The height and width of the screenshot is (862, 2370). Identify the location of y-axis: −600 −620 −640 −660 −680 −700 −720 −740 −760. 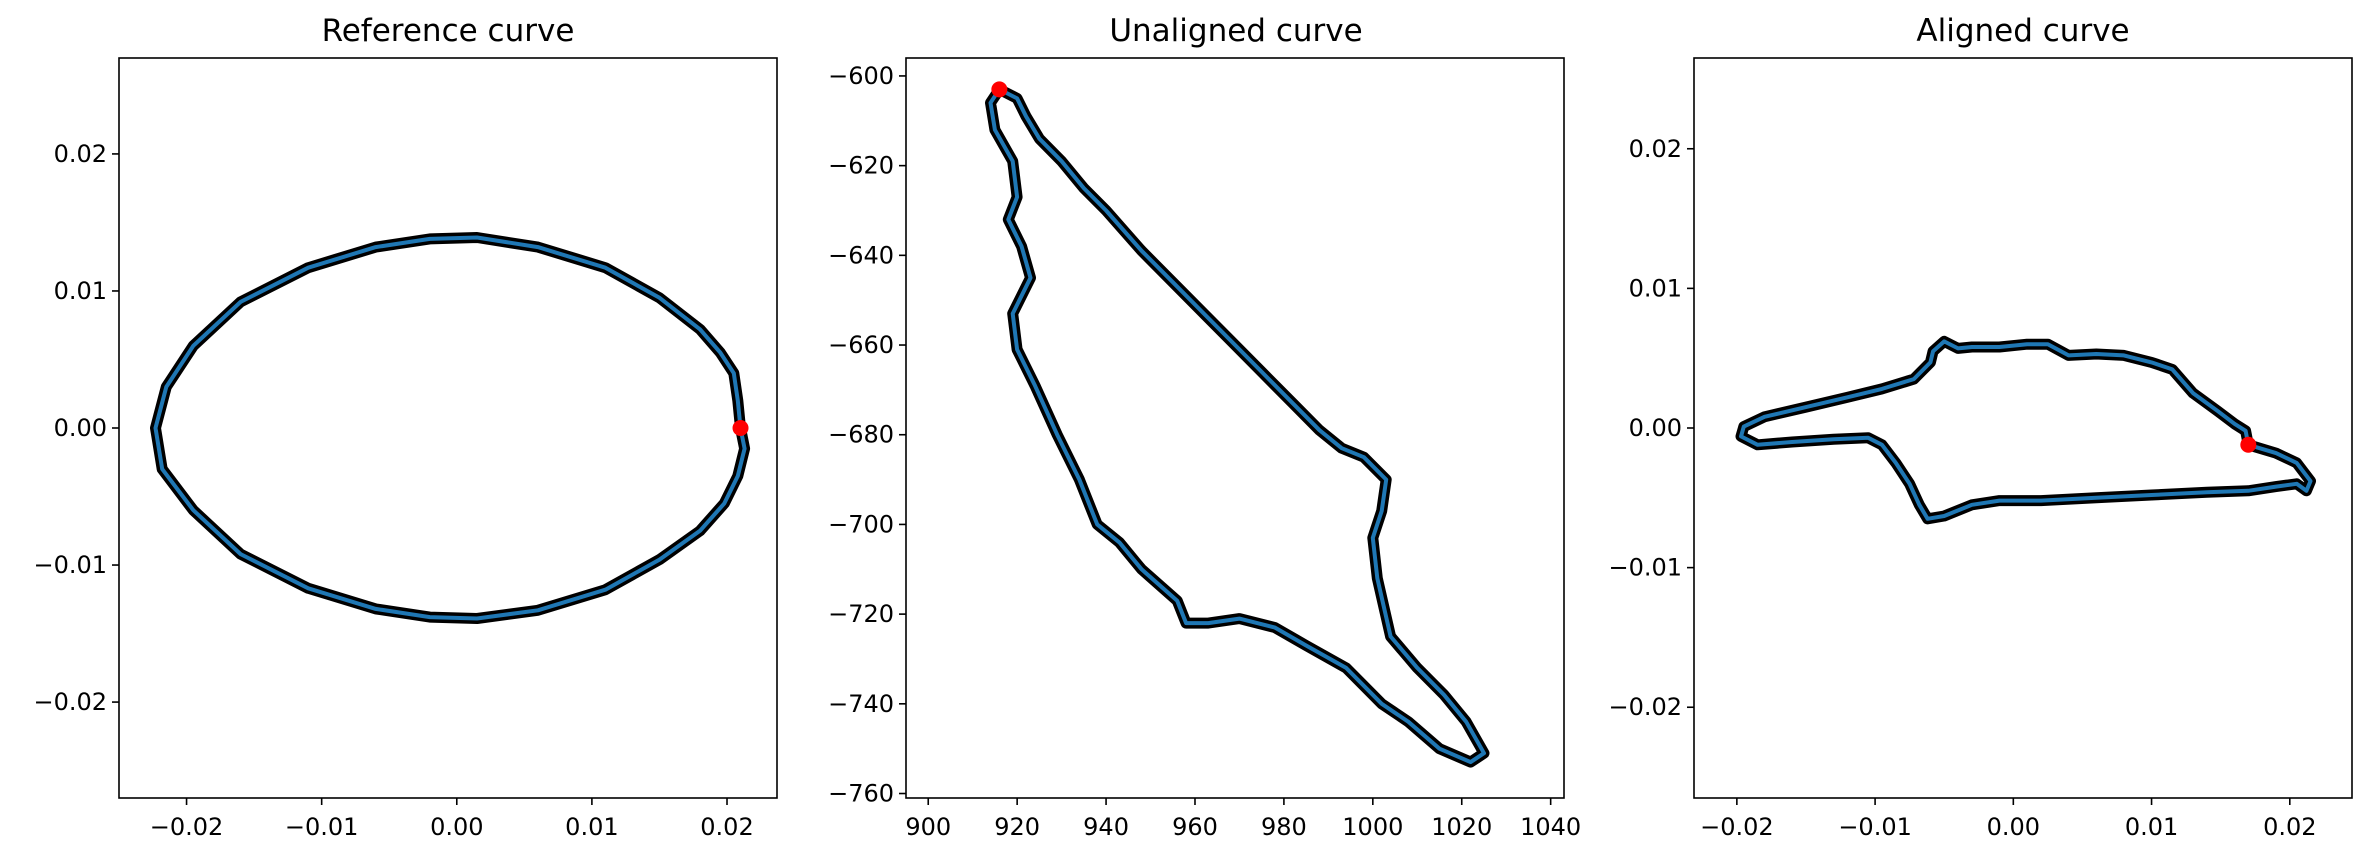
(867, 435).